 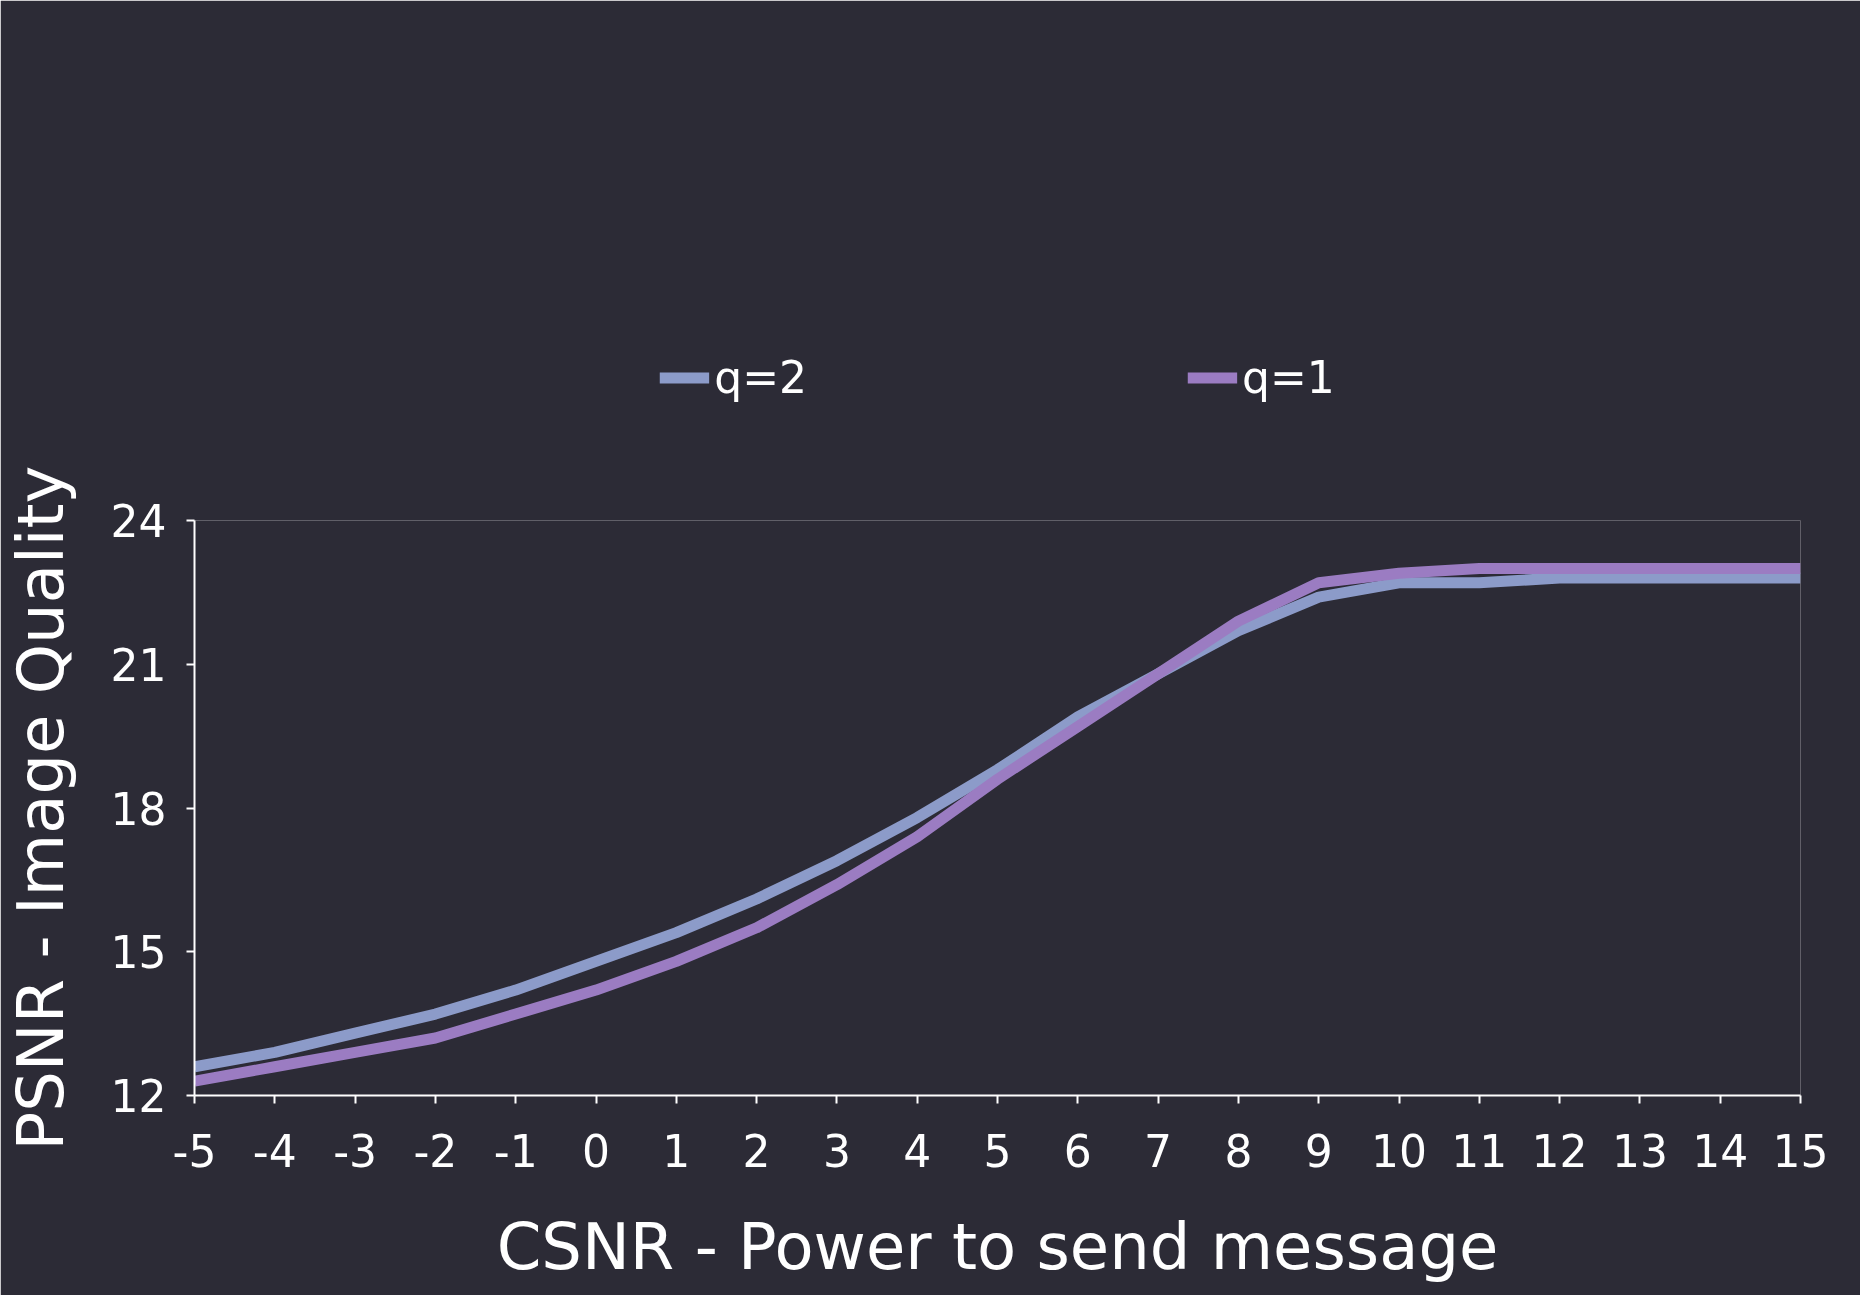 What do you see at coordinates (836, 1151) in the screenshot?
I see `x-tick-label: 3` at bounding box center [836, 1151].